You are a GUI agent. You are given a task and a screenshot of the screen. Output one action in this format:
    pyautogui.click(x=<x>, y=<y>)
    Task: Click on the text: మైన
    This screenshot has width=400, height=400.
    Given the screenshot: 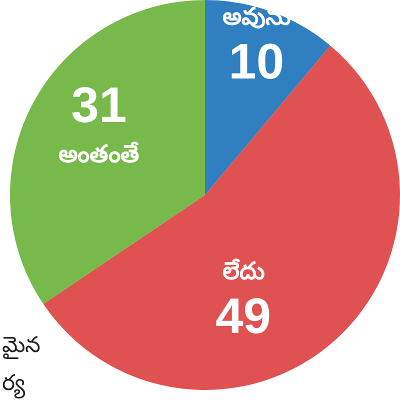 What is the action you would take?
    pyautogui.click(x=21, y=346)
    